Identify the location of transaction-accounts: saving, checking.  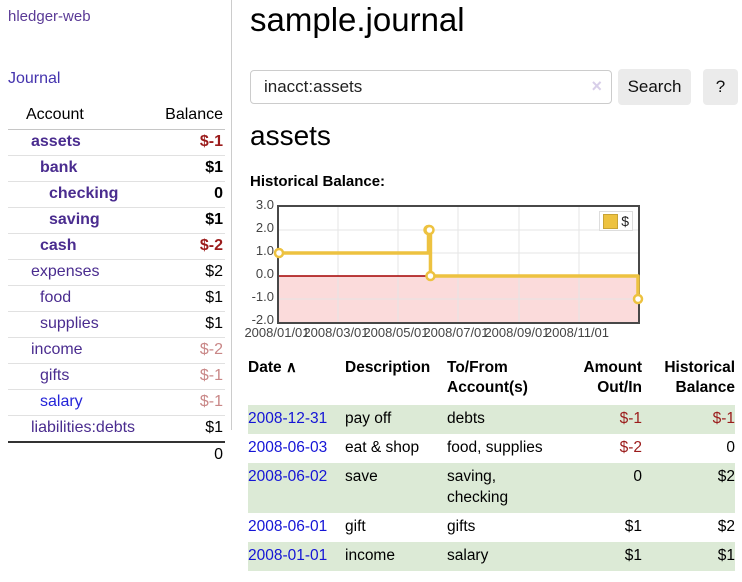
(478, 487).